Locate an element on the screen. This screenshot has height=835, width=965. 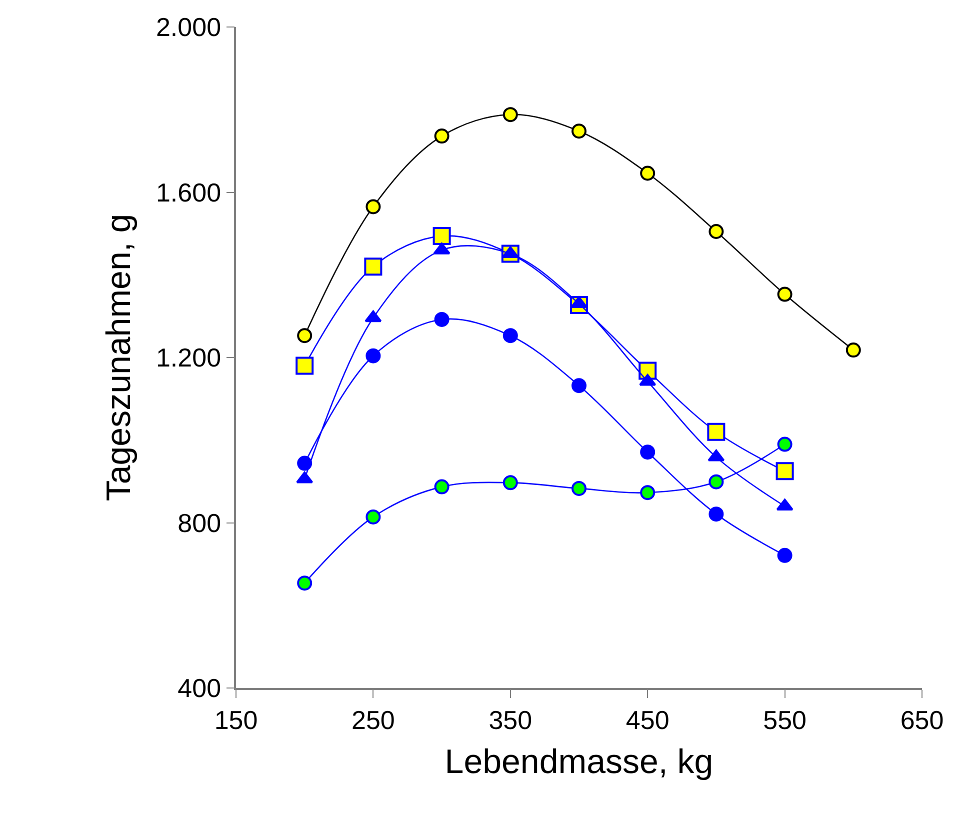
y-tick-label: 400 is located at coordinates (200, 688).